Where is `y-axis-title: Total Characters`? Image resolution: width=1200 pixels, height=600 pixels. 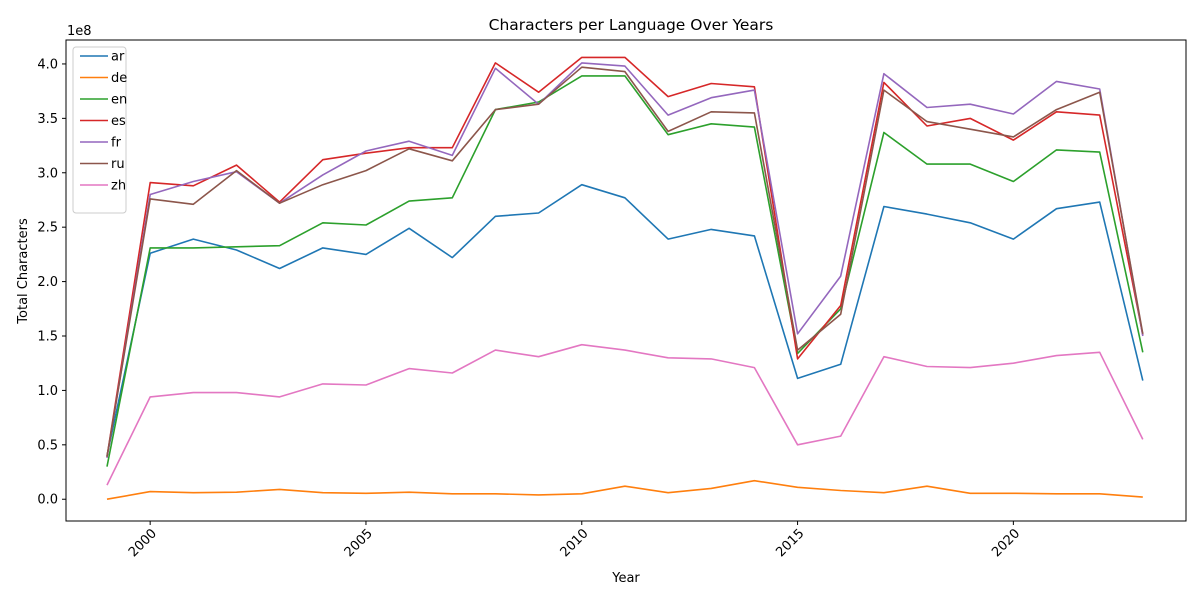
y-axis-title: Total Characters is located at coordinates (23, 271).